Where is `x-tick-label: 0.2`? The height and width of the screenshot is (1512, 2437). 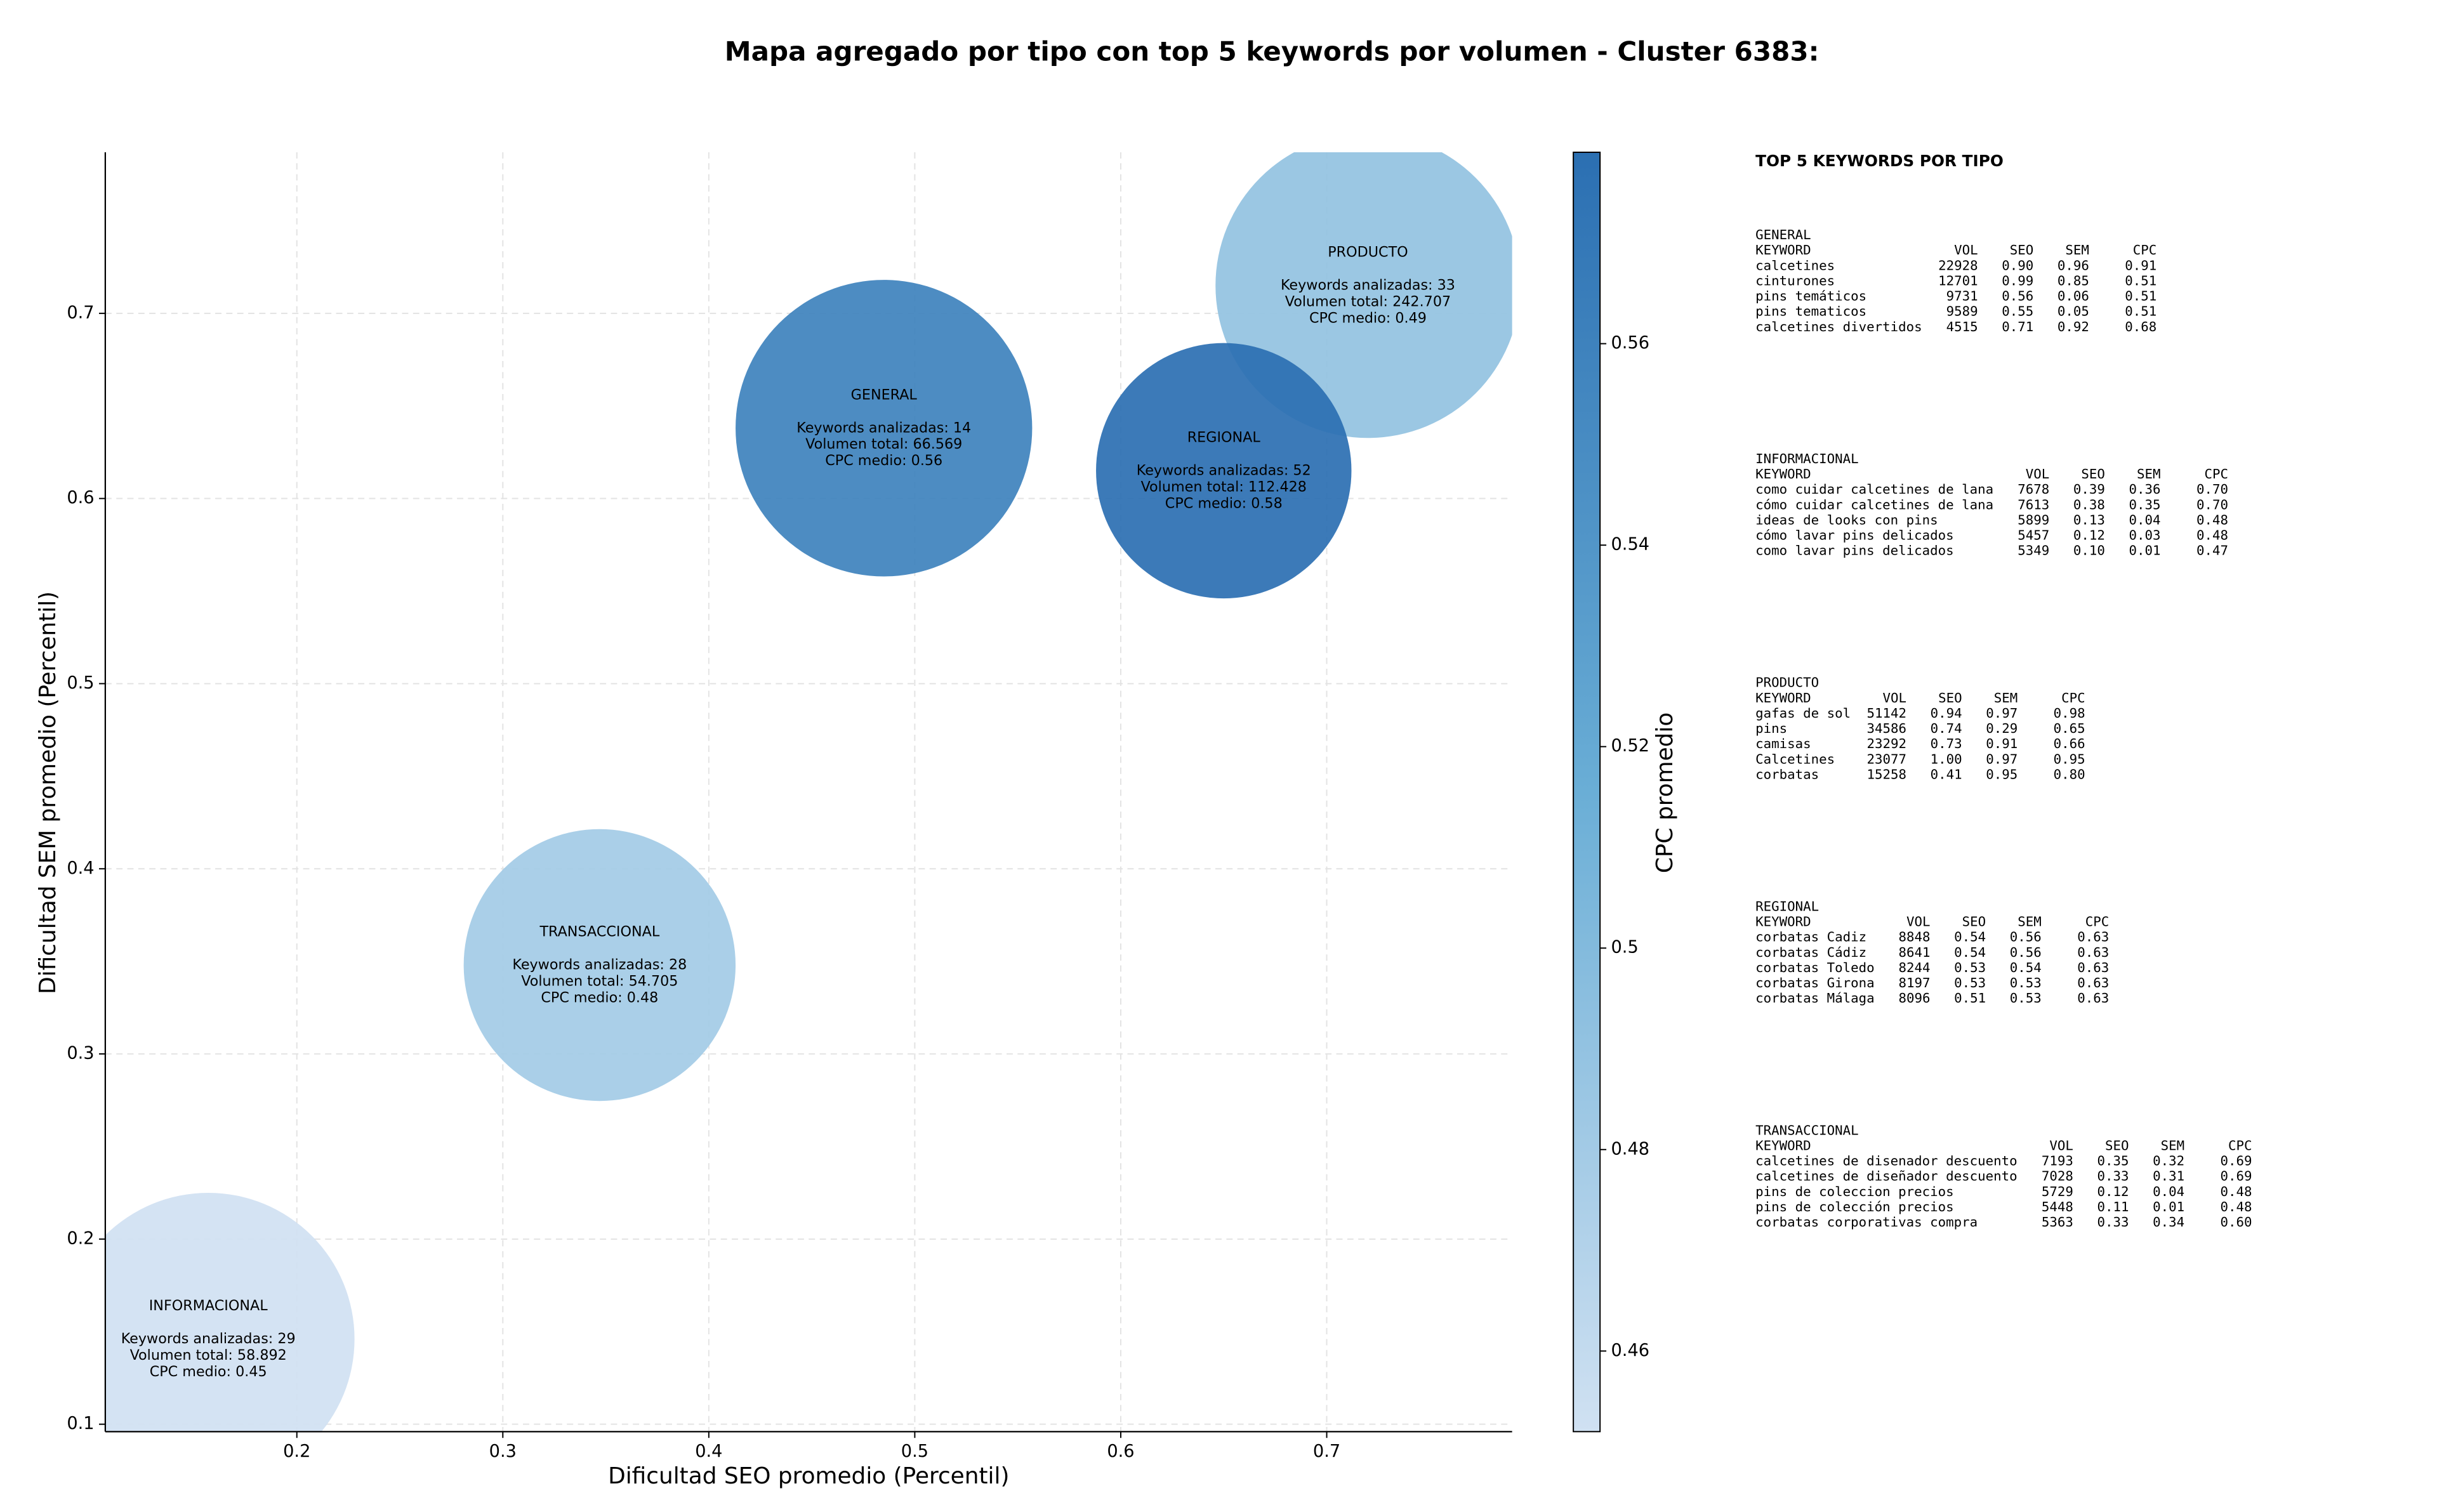 x-tick-label: 0.2 is located at coordinates (296, 1452).